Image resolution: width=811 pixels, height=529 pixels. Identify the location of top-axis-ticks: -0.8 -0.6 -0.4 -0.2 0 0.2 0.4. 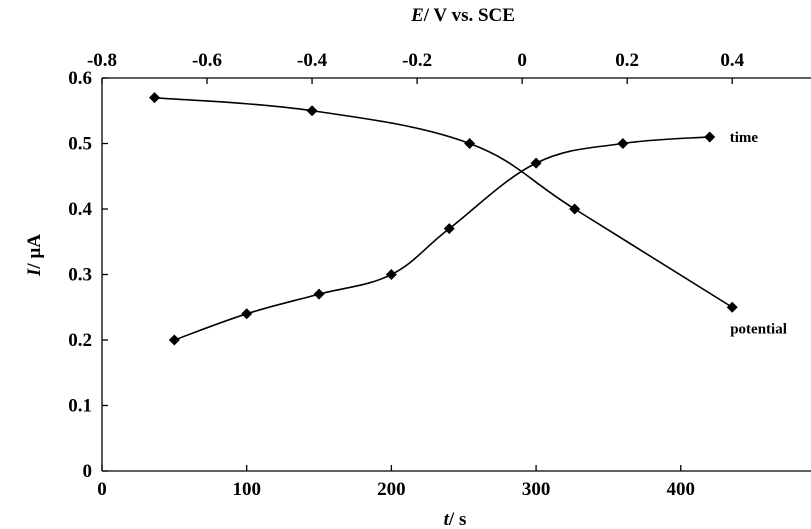
(416, 67).